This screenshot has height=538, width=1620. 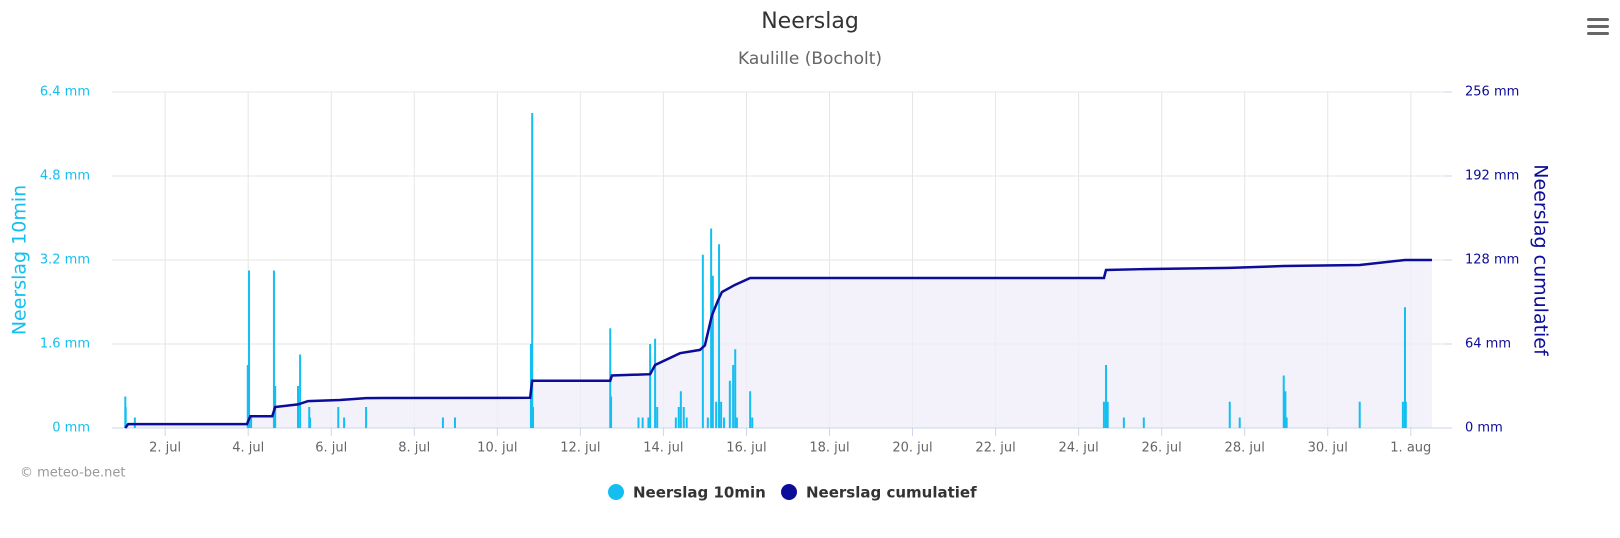 I want to click on x-tick-label: 18. jul, so click(x=829, y=448).